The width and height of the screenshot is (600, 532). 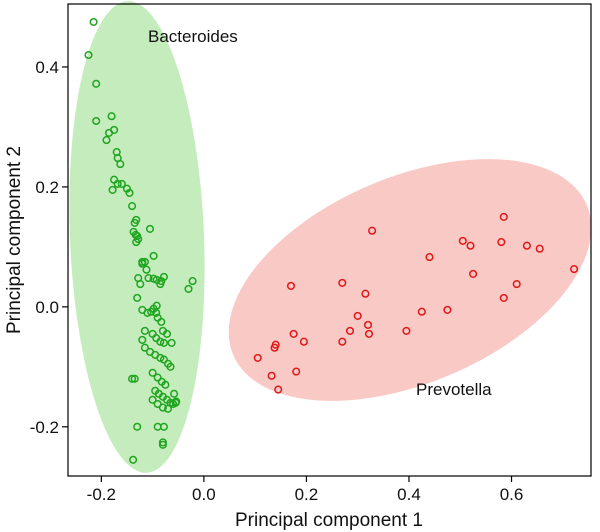 What do you see at coordinates (329, 520) in the screenshot?
I see `x-axis-title: Principal component 1` at bounding box center [329, 520].